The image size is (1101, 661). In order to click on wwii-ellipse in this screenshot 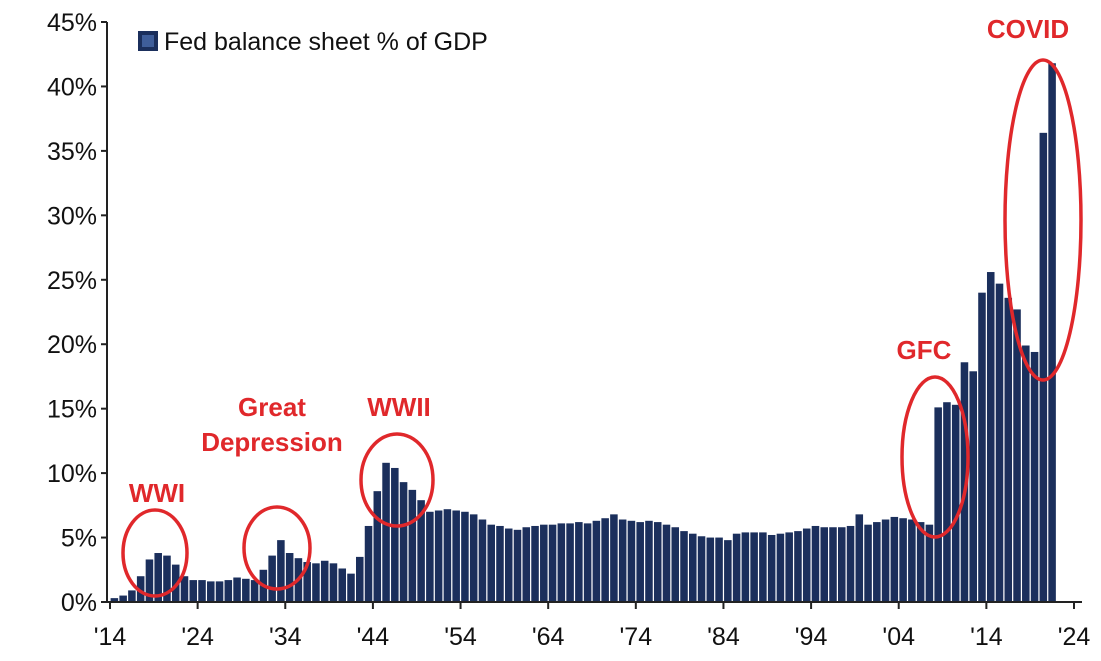, I will do `click(397, 480)`.